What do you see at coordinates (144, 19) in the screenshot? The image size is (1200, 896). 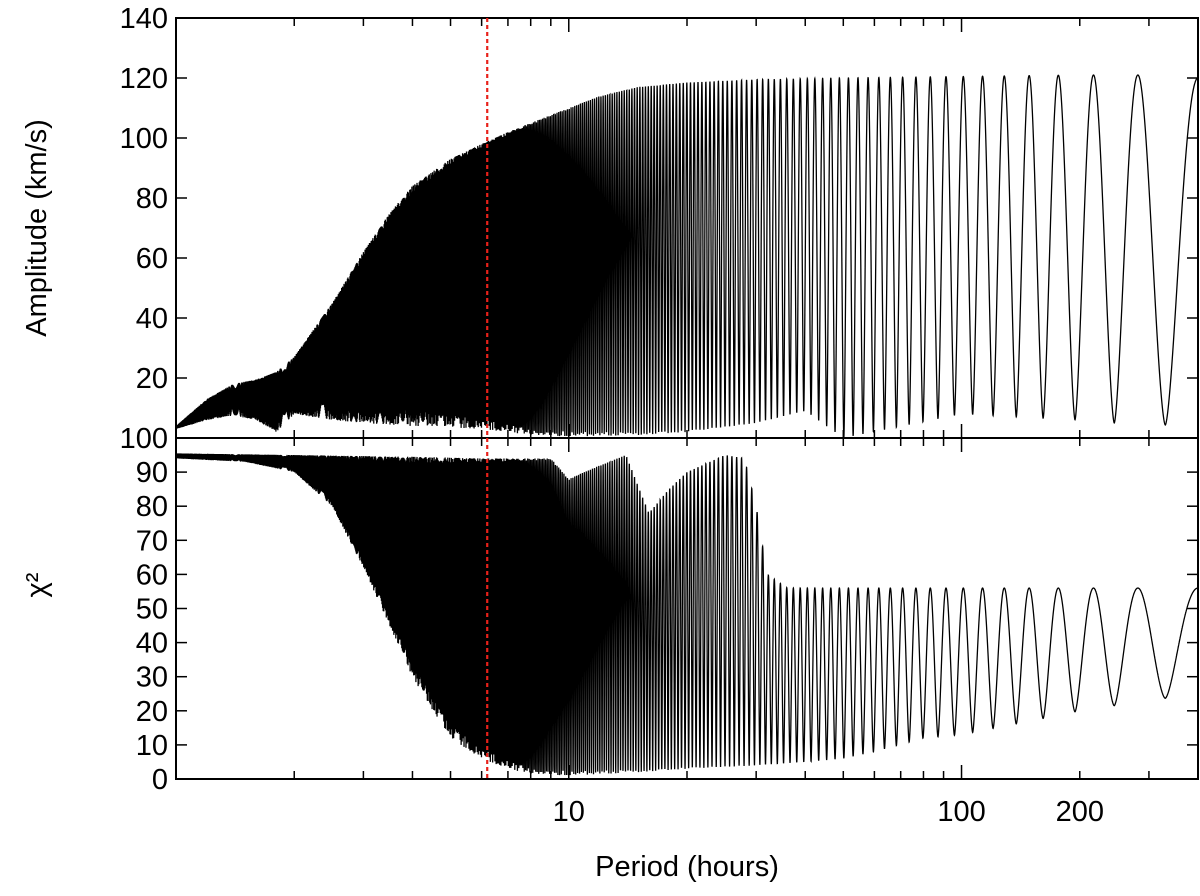 I see `amplitude-y-tick-label: 140` at bounding box center [144, 19].